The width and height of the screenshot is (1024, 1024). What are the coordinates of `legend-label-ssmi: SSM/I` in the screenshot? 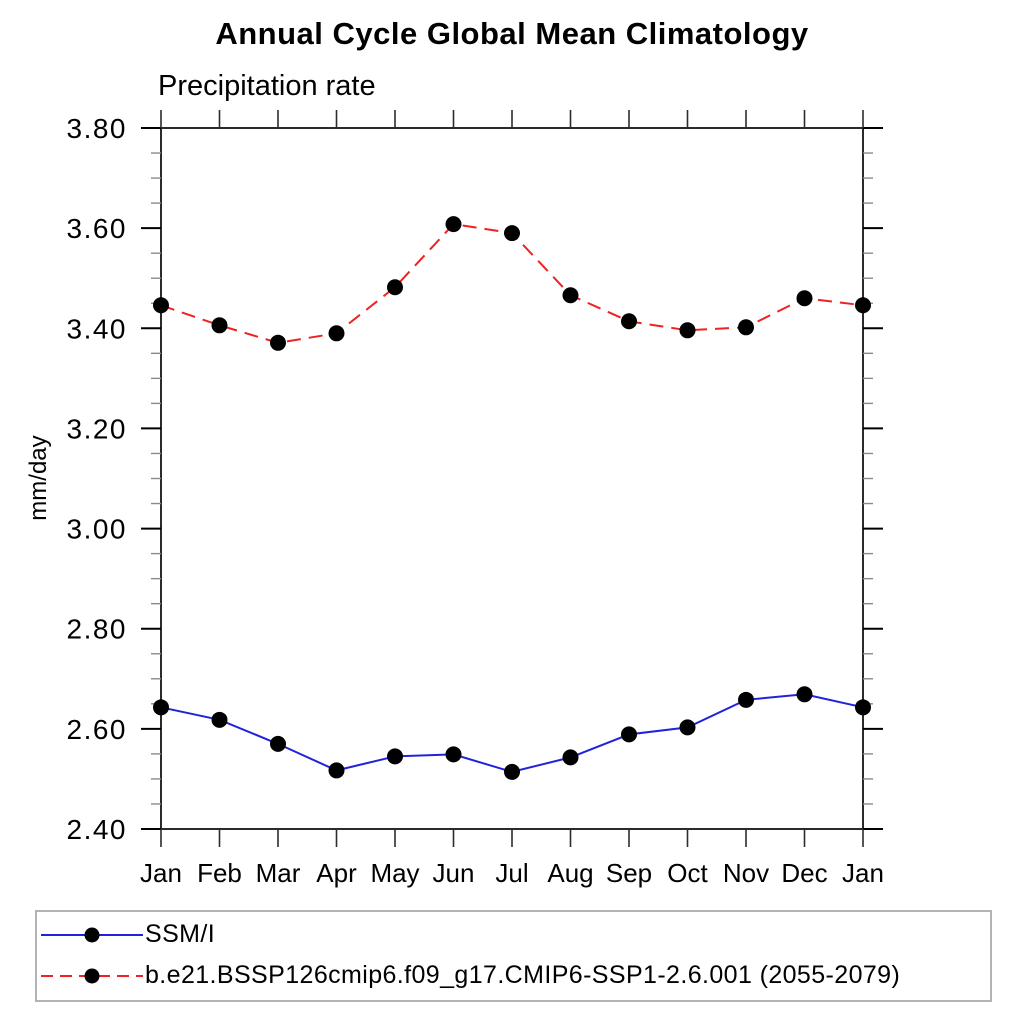 It's located at (180, 934).